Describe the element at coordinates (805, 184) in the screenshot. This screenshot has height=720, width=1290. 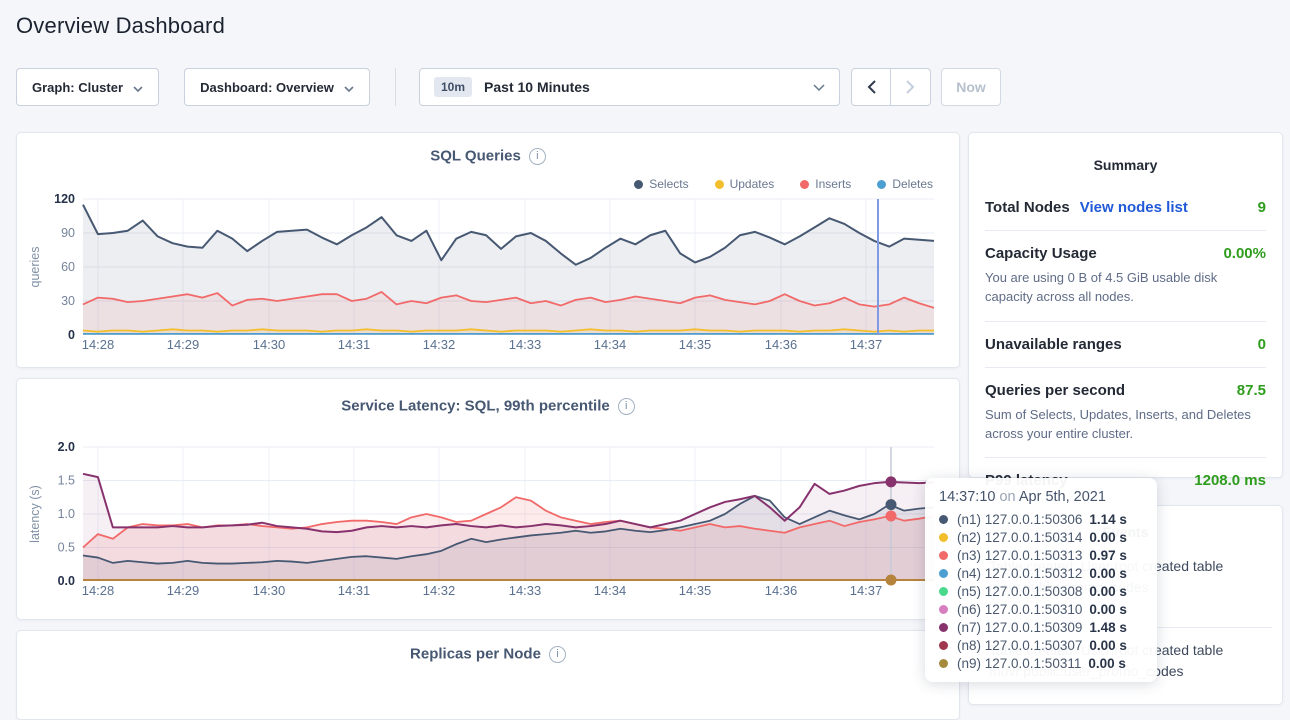
I see `inserts-dot-icon` at that location.